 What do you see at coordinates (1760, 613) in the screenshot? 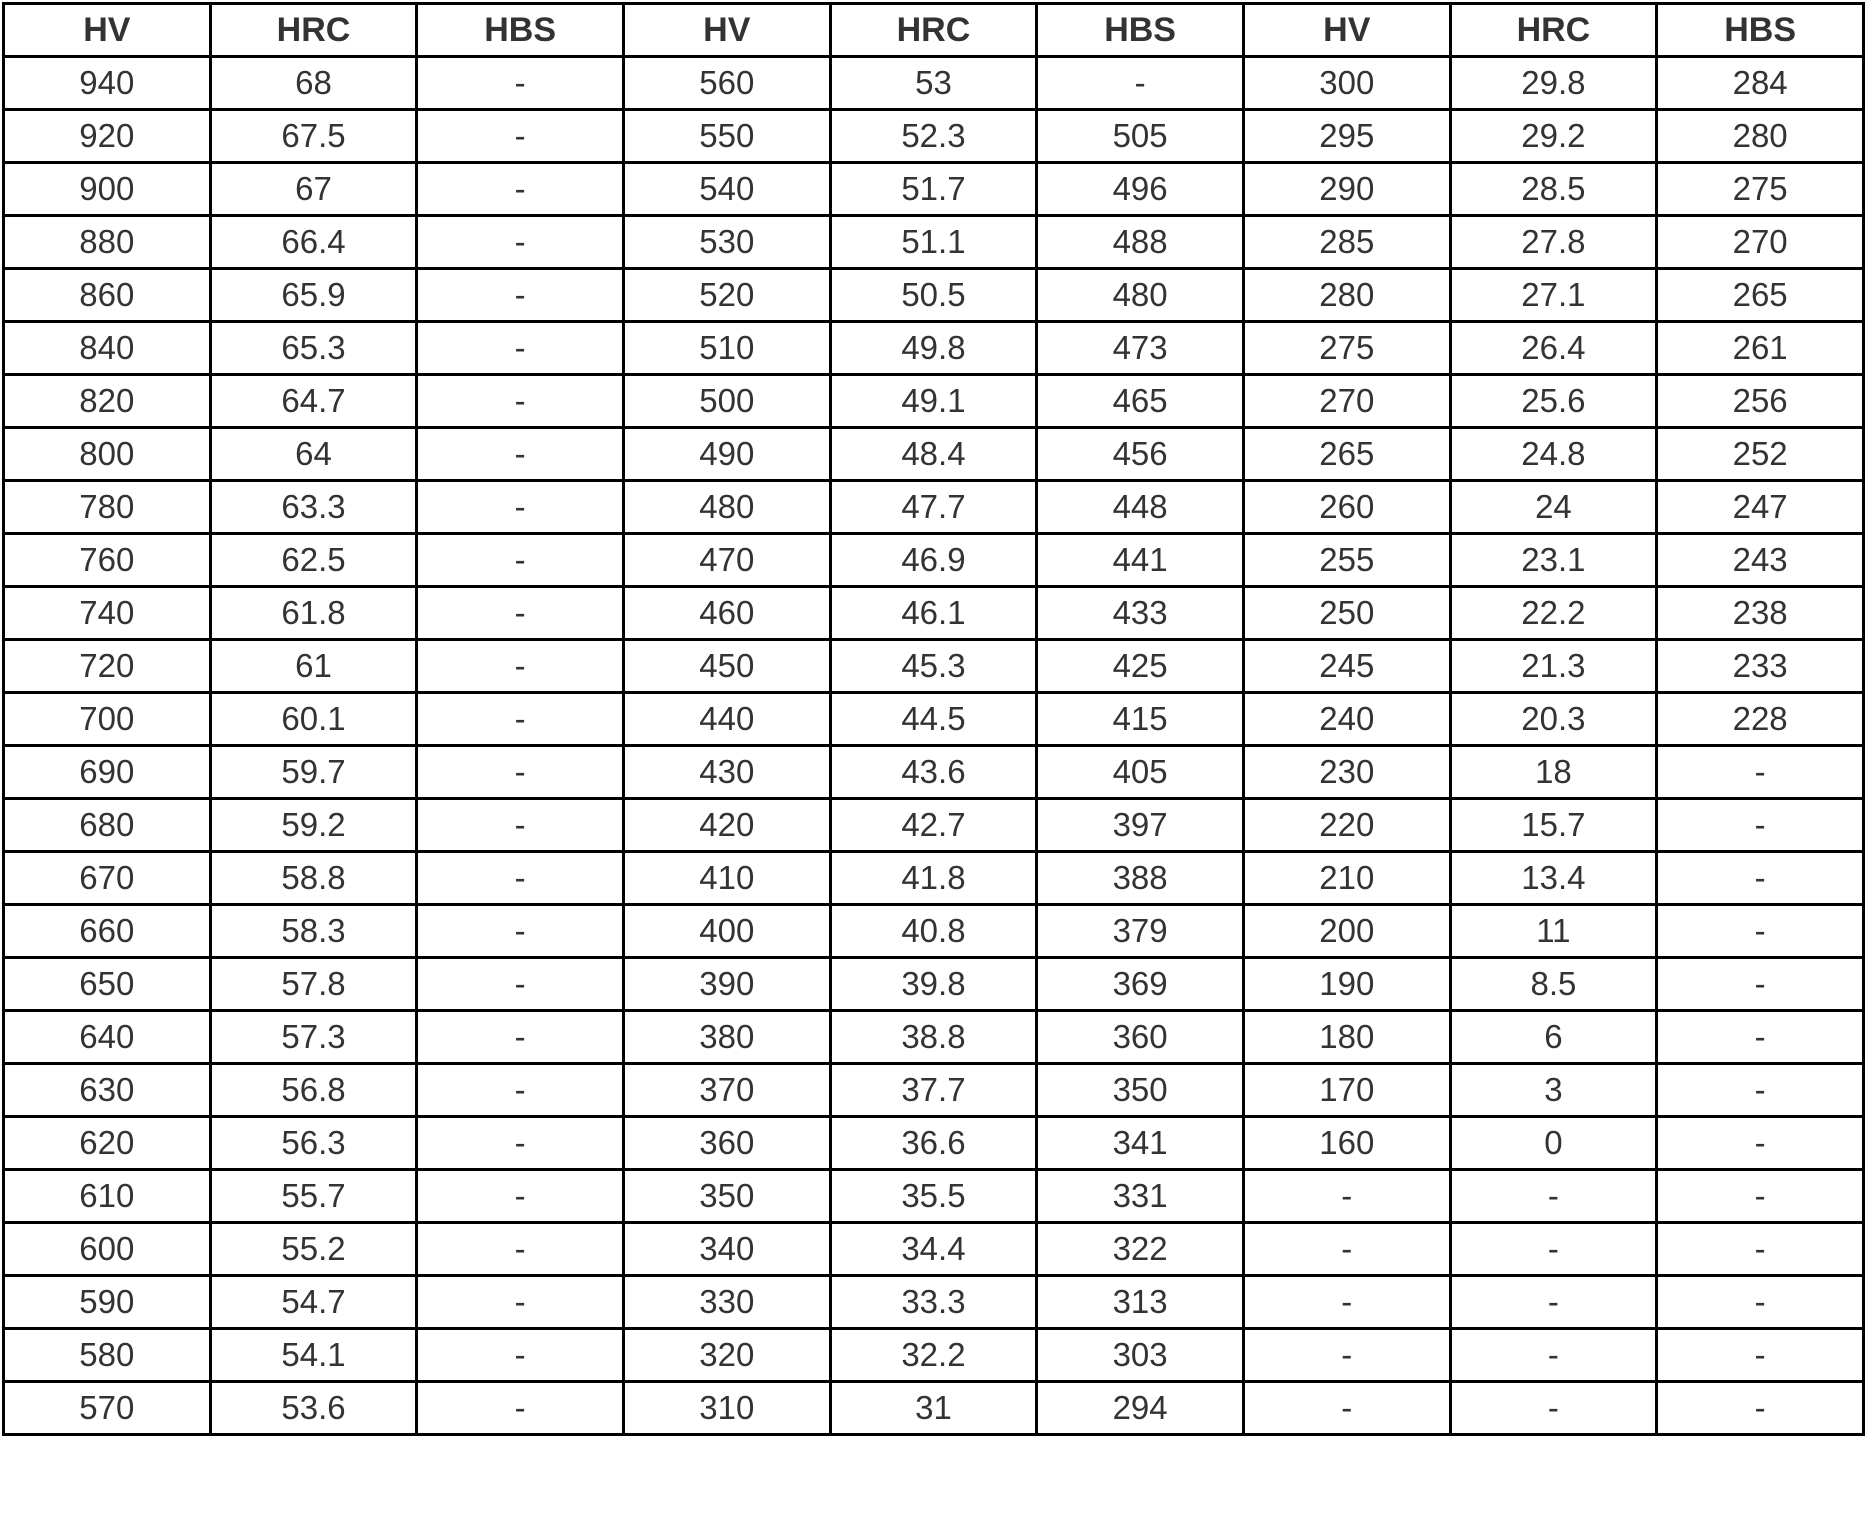
I see `table-cell-hbs: 238` at bounding box center [1760, 613].